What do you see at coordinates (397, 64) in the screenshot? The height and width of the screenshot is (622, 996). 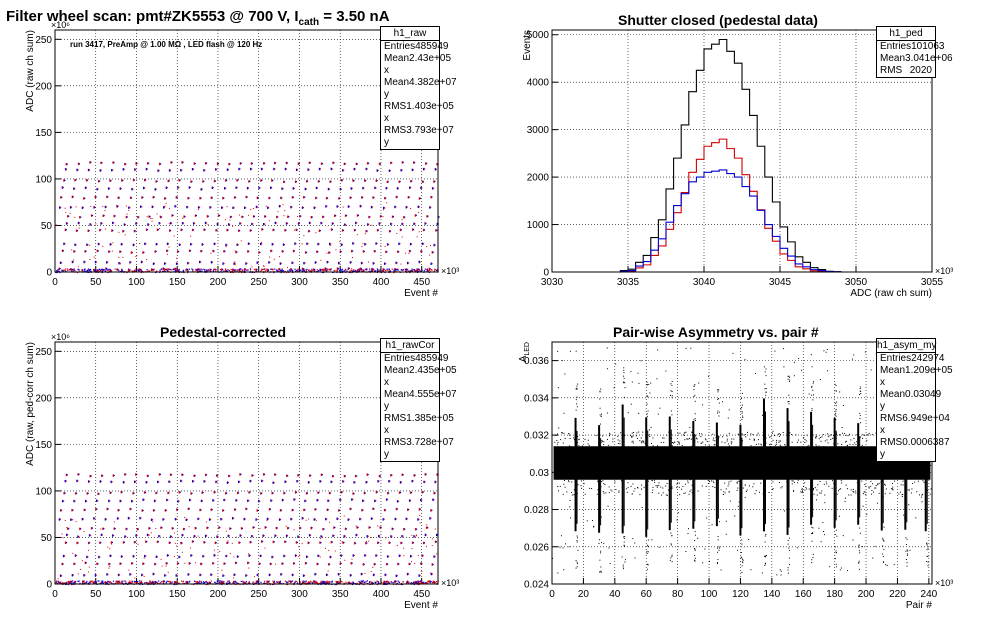 I see `stats-key: Mean x` at bounding box center [397, 64].